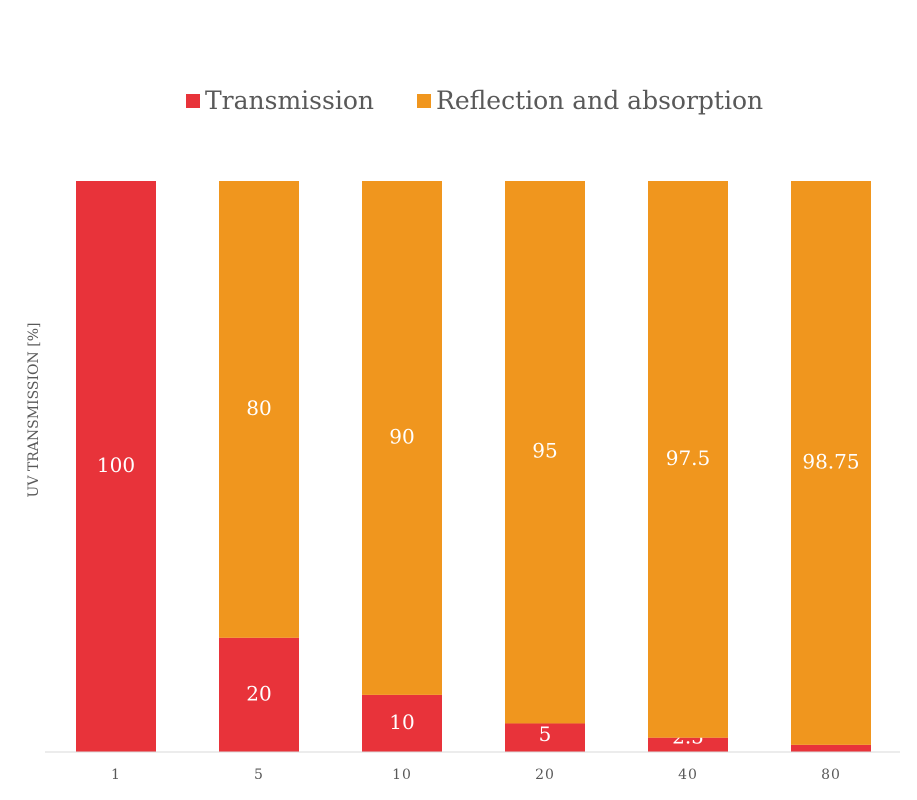 This screenshot has height=800, width=917. What do you see at coordinates (545, 775) in the screenshot?
I see `x-tick-label-20: 20` at bounding box center [545, 775].